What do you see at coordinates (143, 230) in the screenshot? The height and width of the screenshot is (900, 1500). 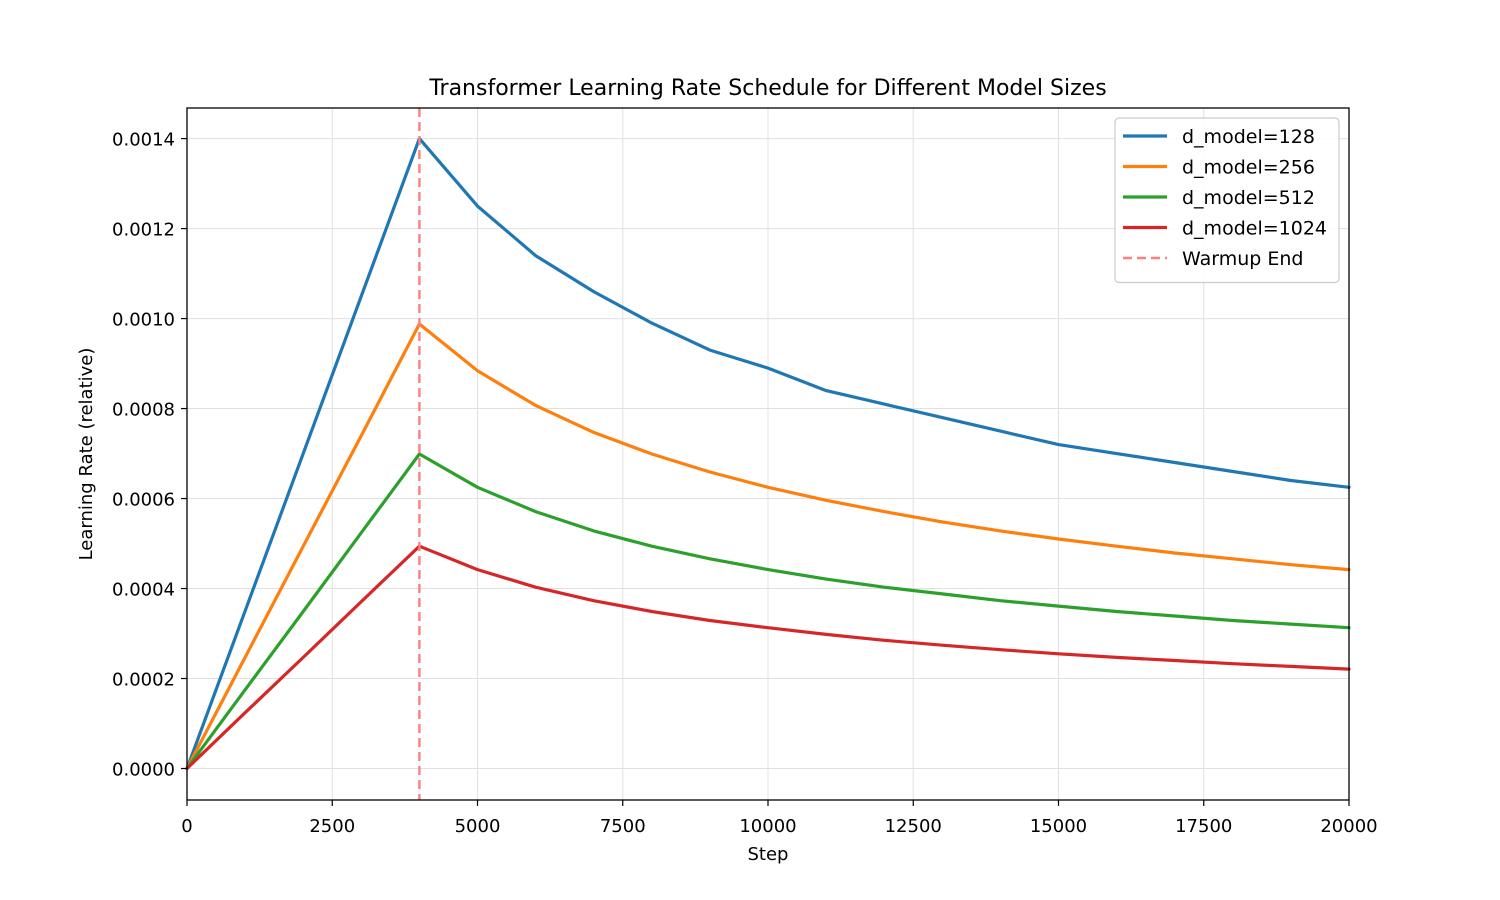 I see `y-tick-label: 0.0012` at bounding box center [143, 230].